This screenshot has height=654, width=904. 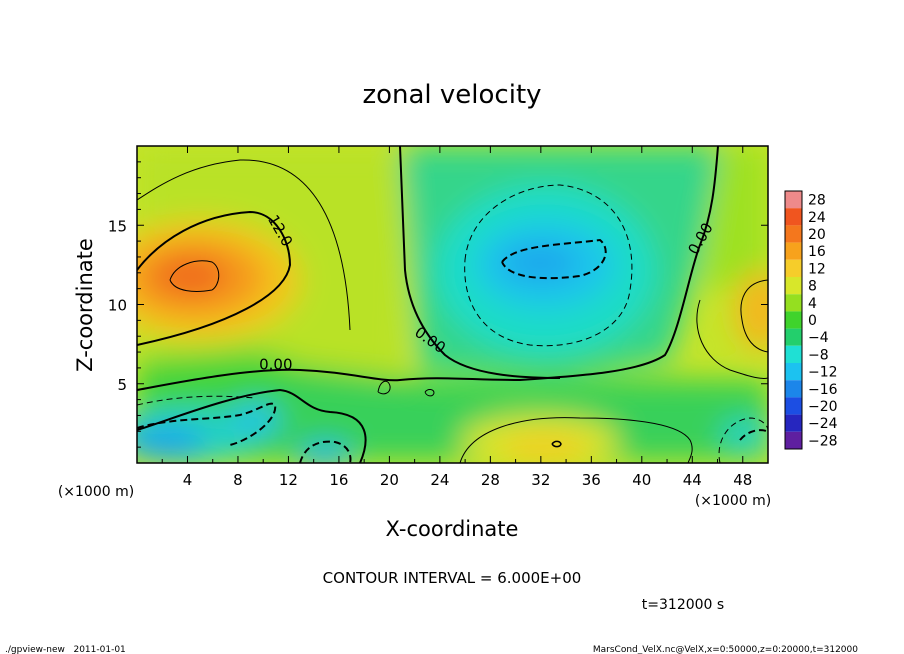 I want to click on colorbar-label: −12, so click(x=823, y=373).